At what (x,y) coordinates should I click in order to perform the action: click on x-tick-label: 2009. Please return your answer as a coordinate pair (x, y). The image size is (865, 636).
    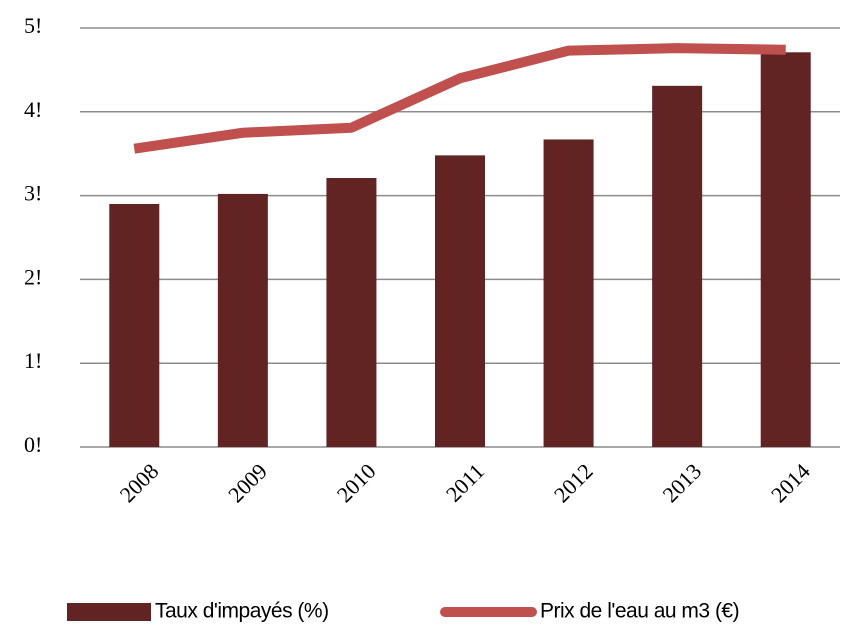
    Looking at the image, I should click on (247, 482).